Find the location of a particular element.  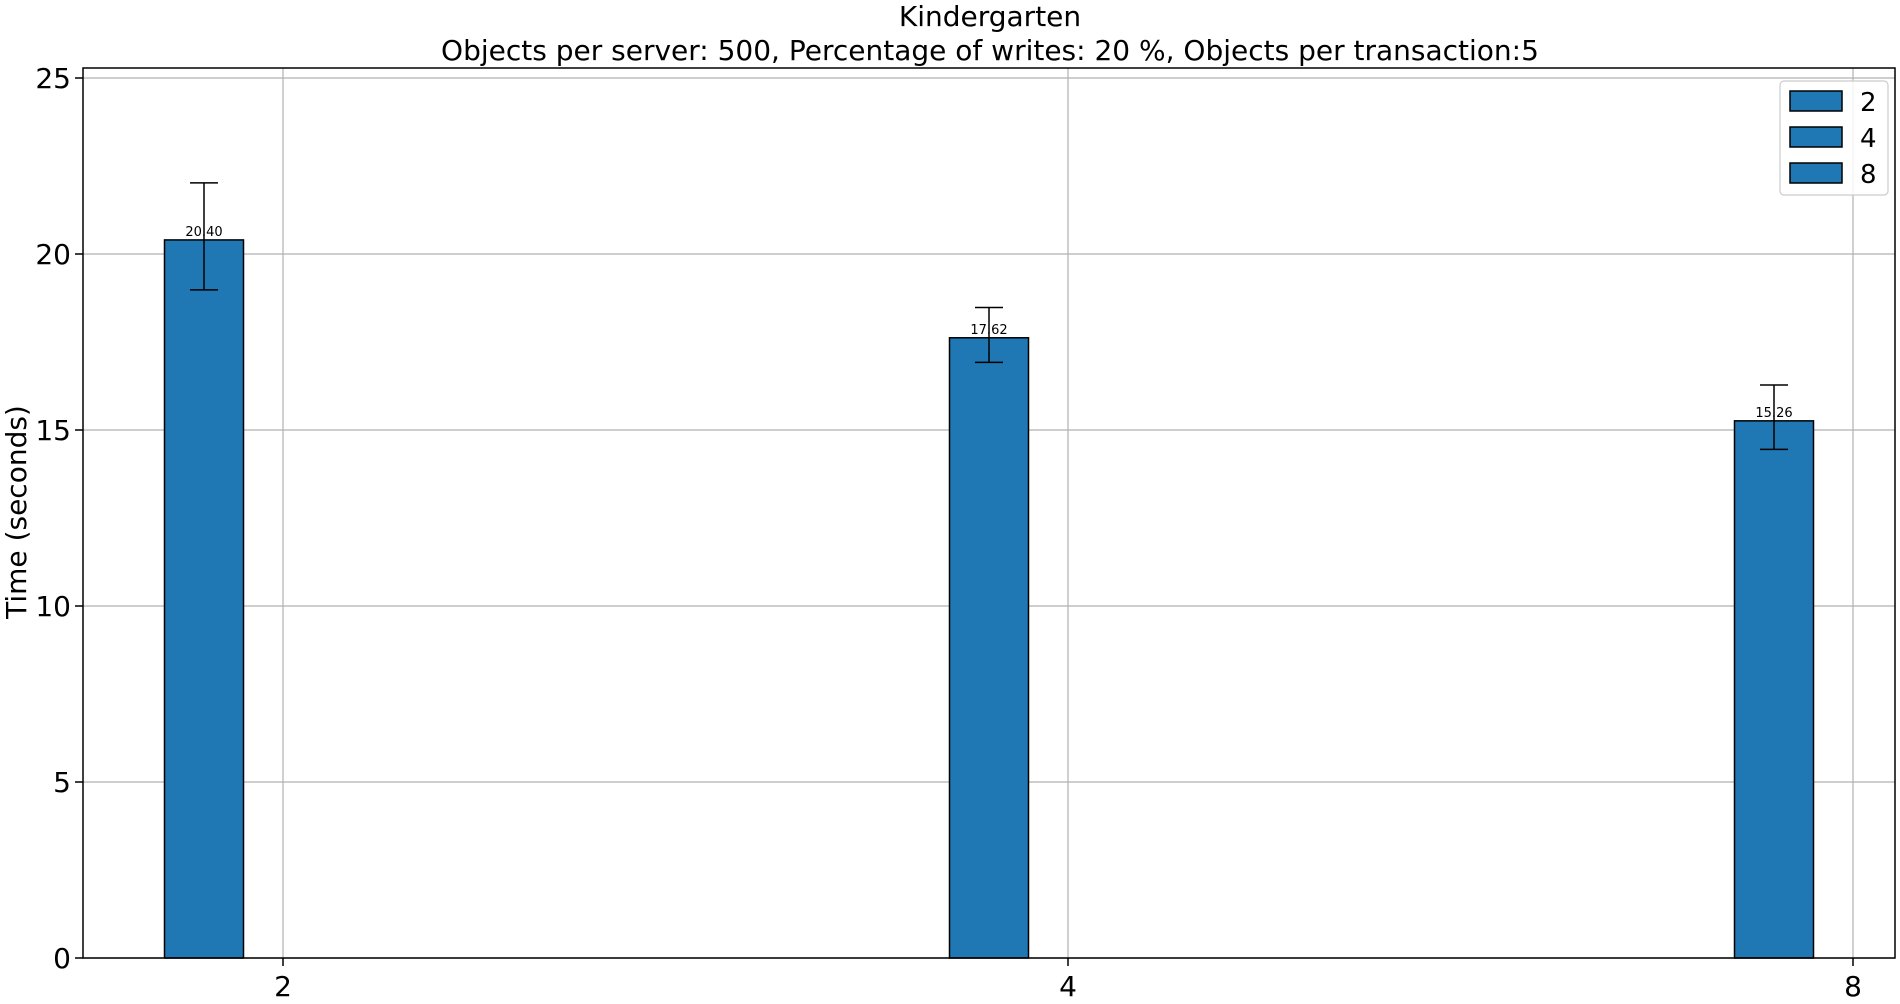

data-label-2: 20.40 is located at coordinates (203, 232).